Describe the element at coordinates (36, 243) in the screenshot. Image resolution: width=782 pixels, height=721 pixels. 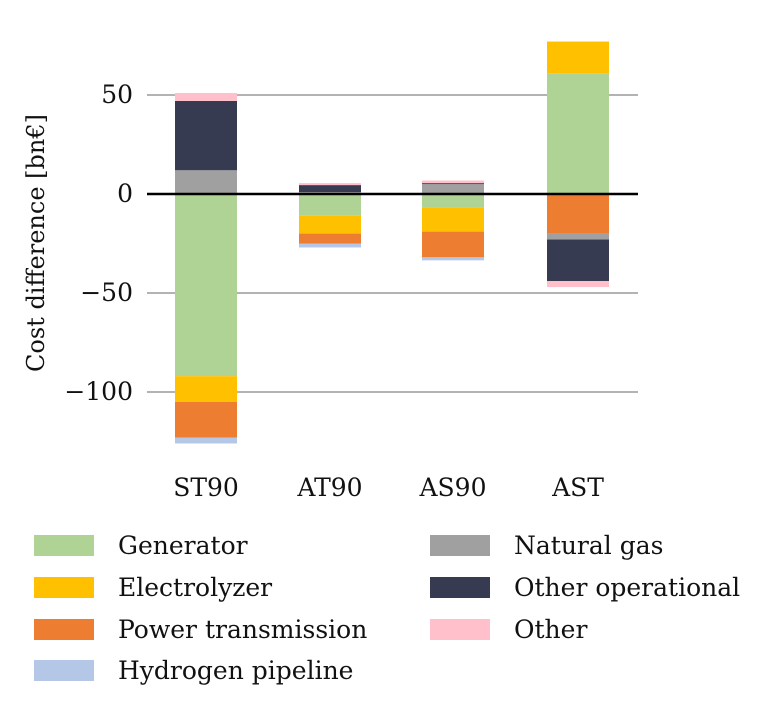
I see `y-axis-label: Cost difference [bn€]` at that location.